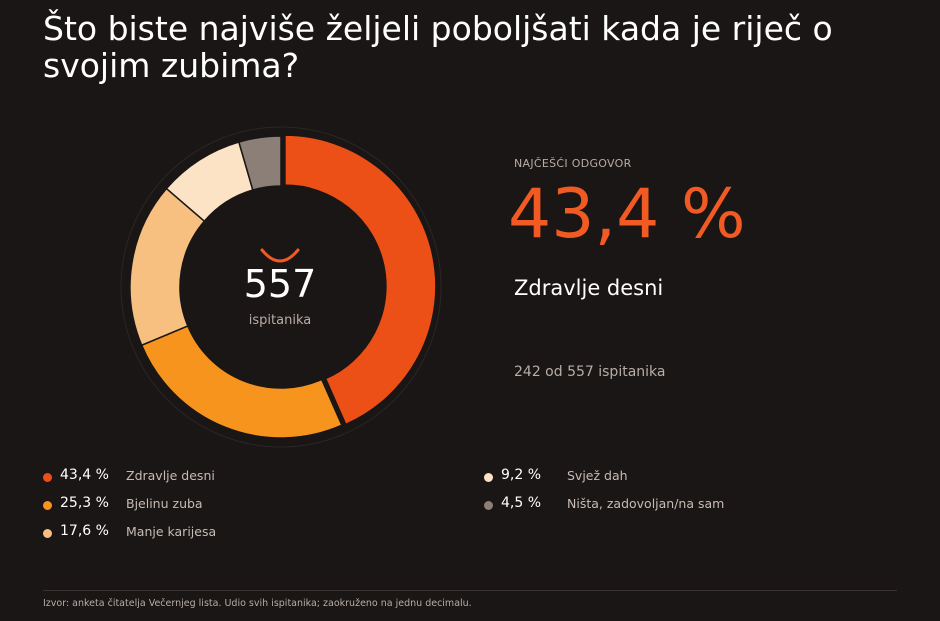 Image resolution: width=940 pixels, height=621 pixels. I want to click on footer-divider, so click(470, 590).